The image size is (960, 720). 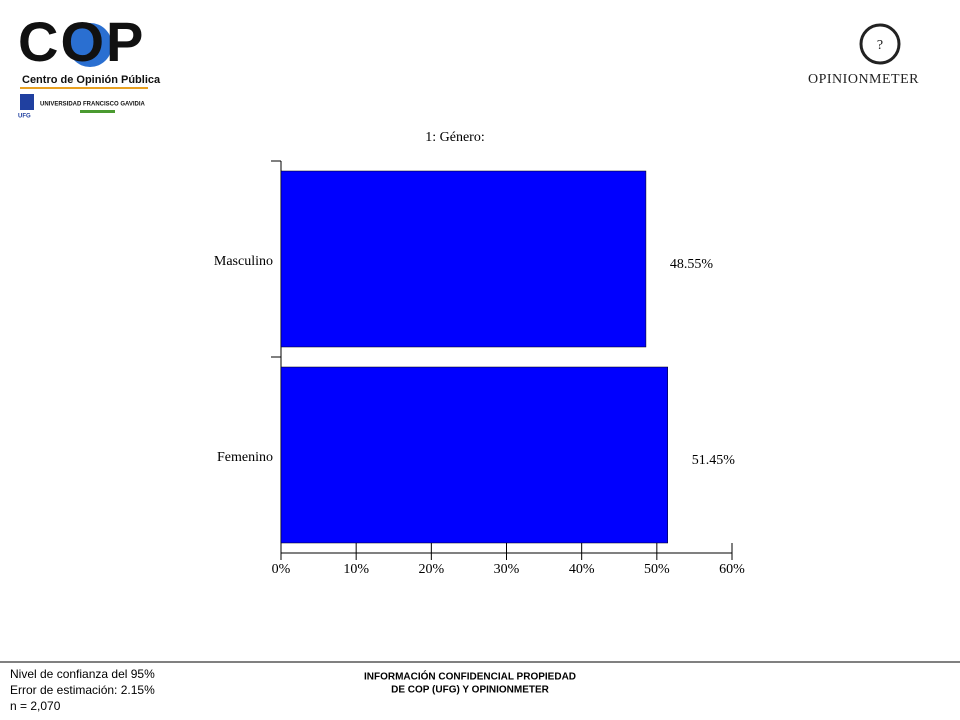 What do you see at coordinates (863, 79) in the screenshot?
I see `om-logo: OPINIONMETER` at bounding box center [863, 79].